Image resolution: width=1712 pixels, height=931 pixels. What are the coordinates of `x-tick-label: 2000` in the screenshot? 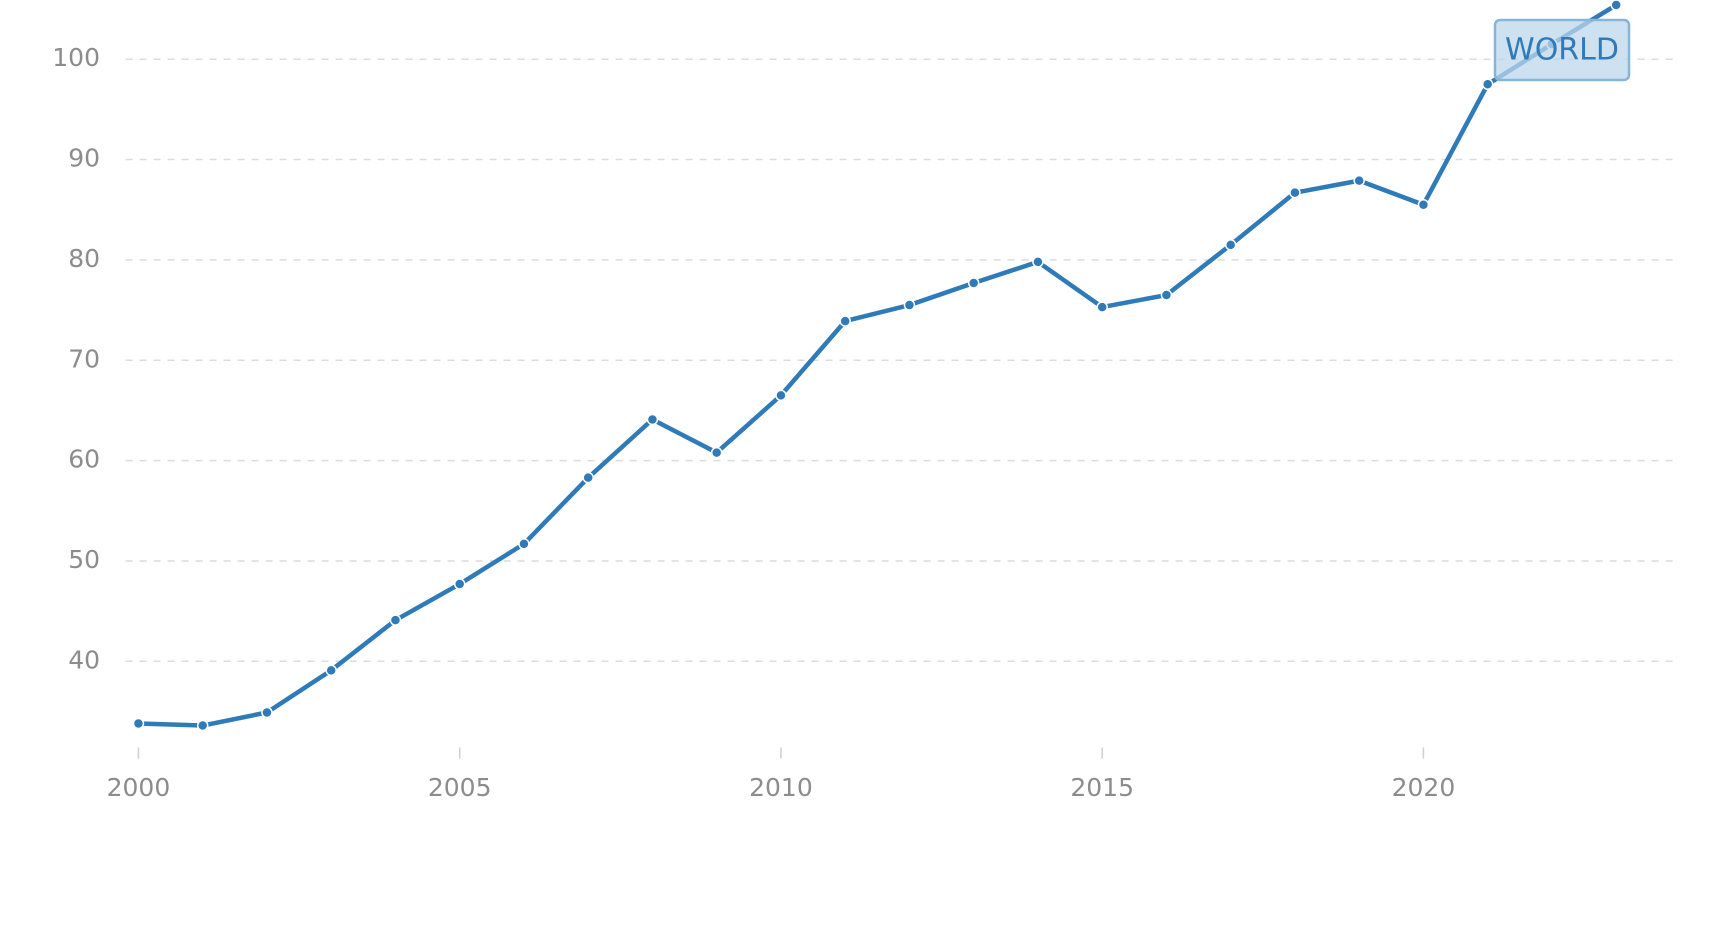 It's located at (139, 787).